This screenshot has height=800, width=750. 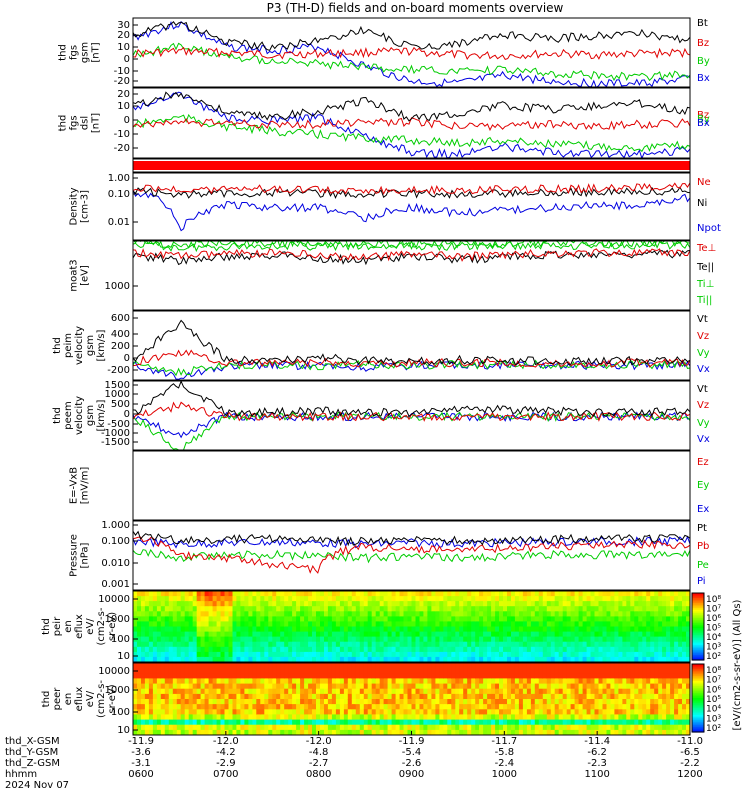 I want to click on y-axis-label-line: dsl, so click(x=85, y=123).